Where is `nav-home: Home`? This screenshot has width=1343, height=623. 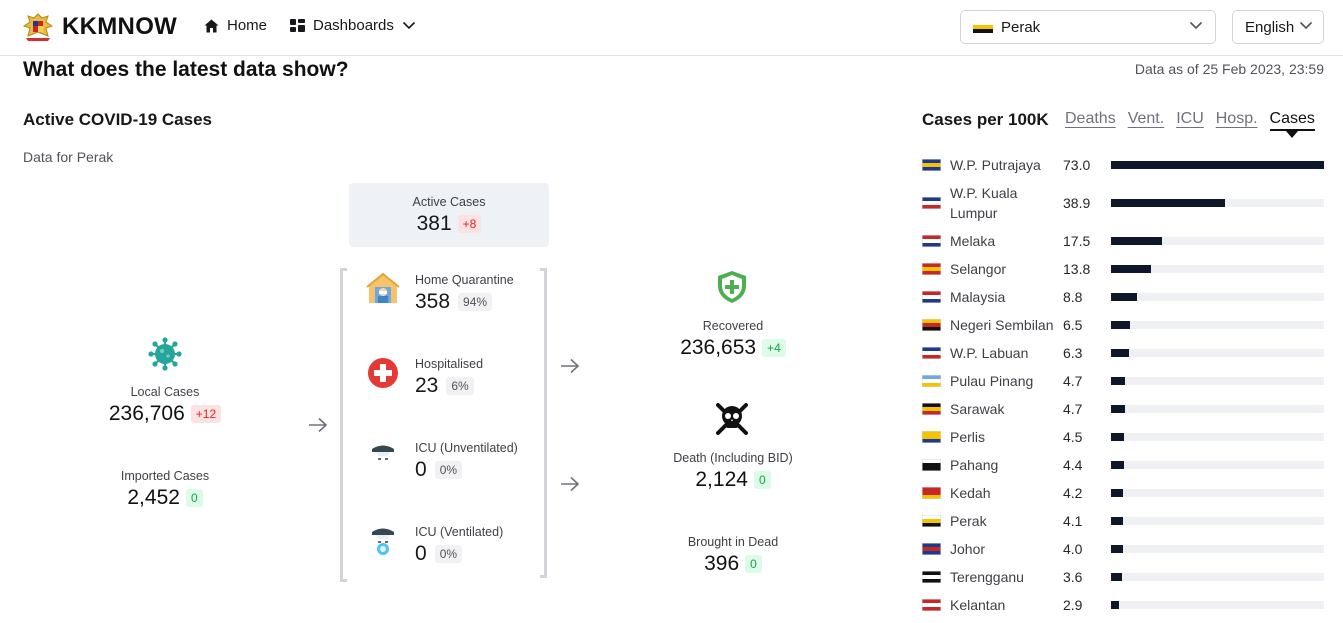
nav-home: Home is located at coordinates (235, 25).